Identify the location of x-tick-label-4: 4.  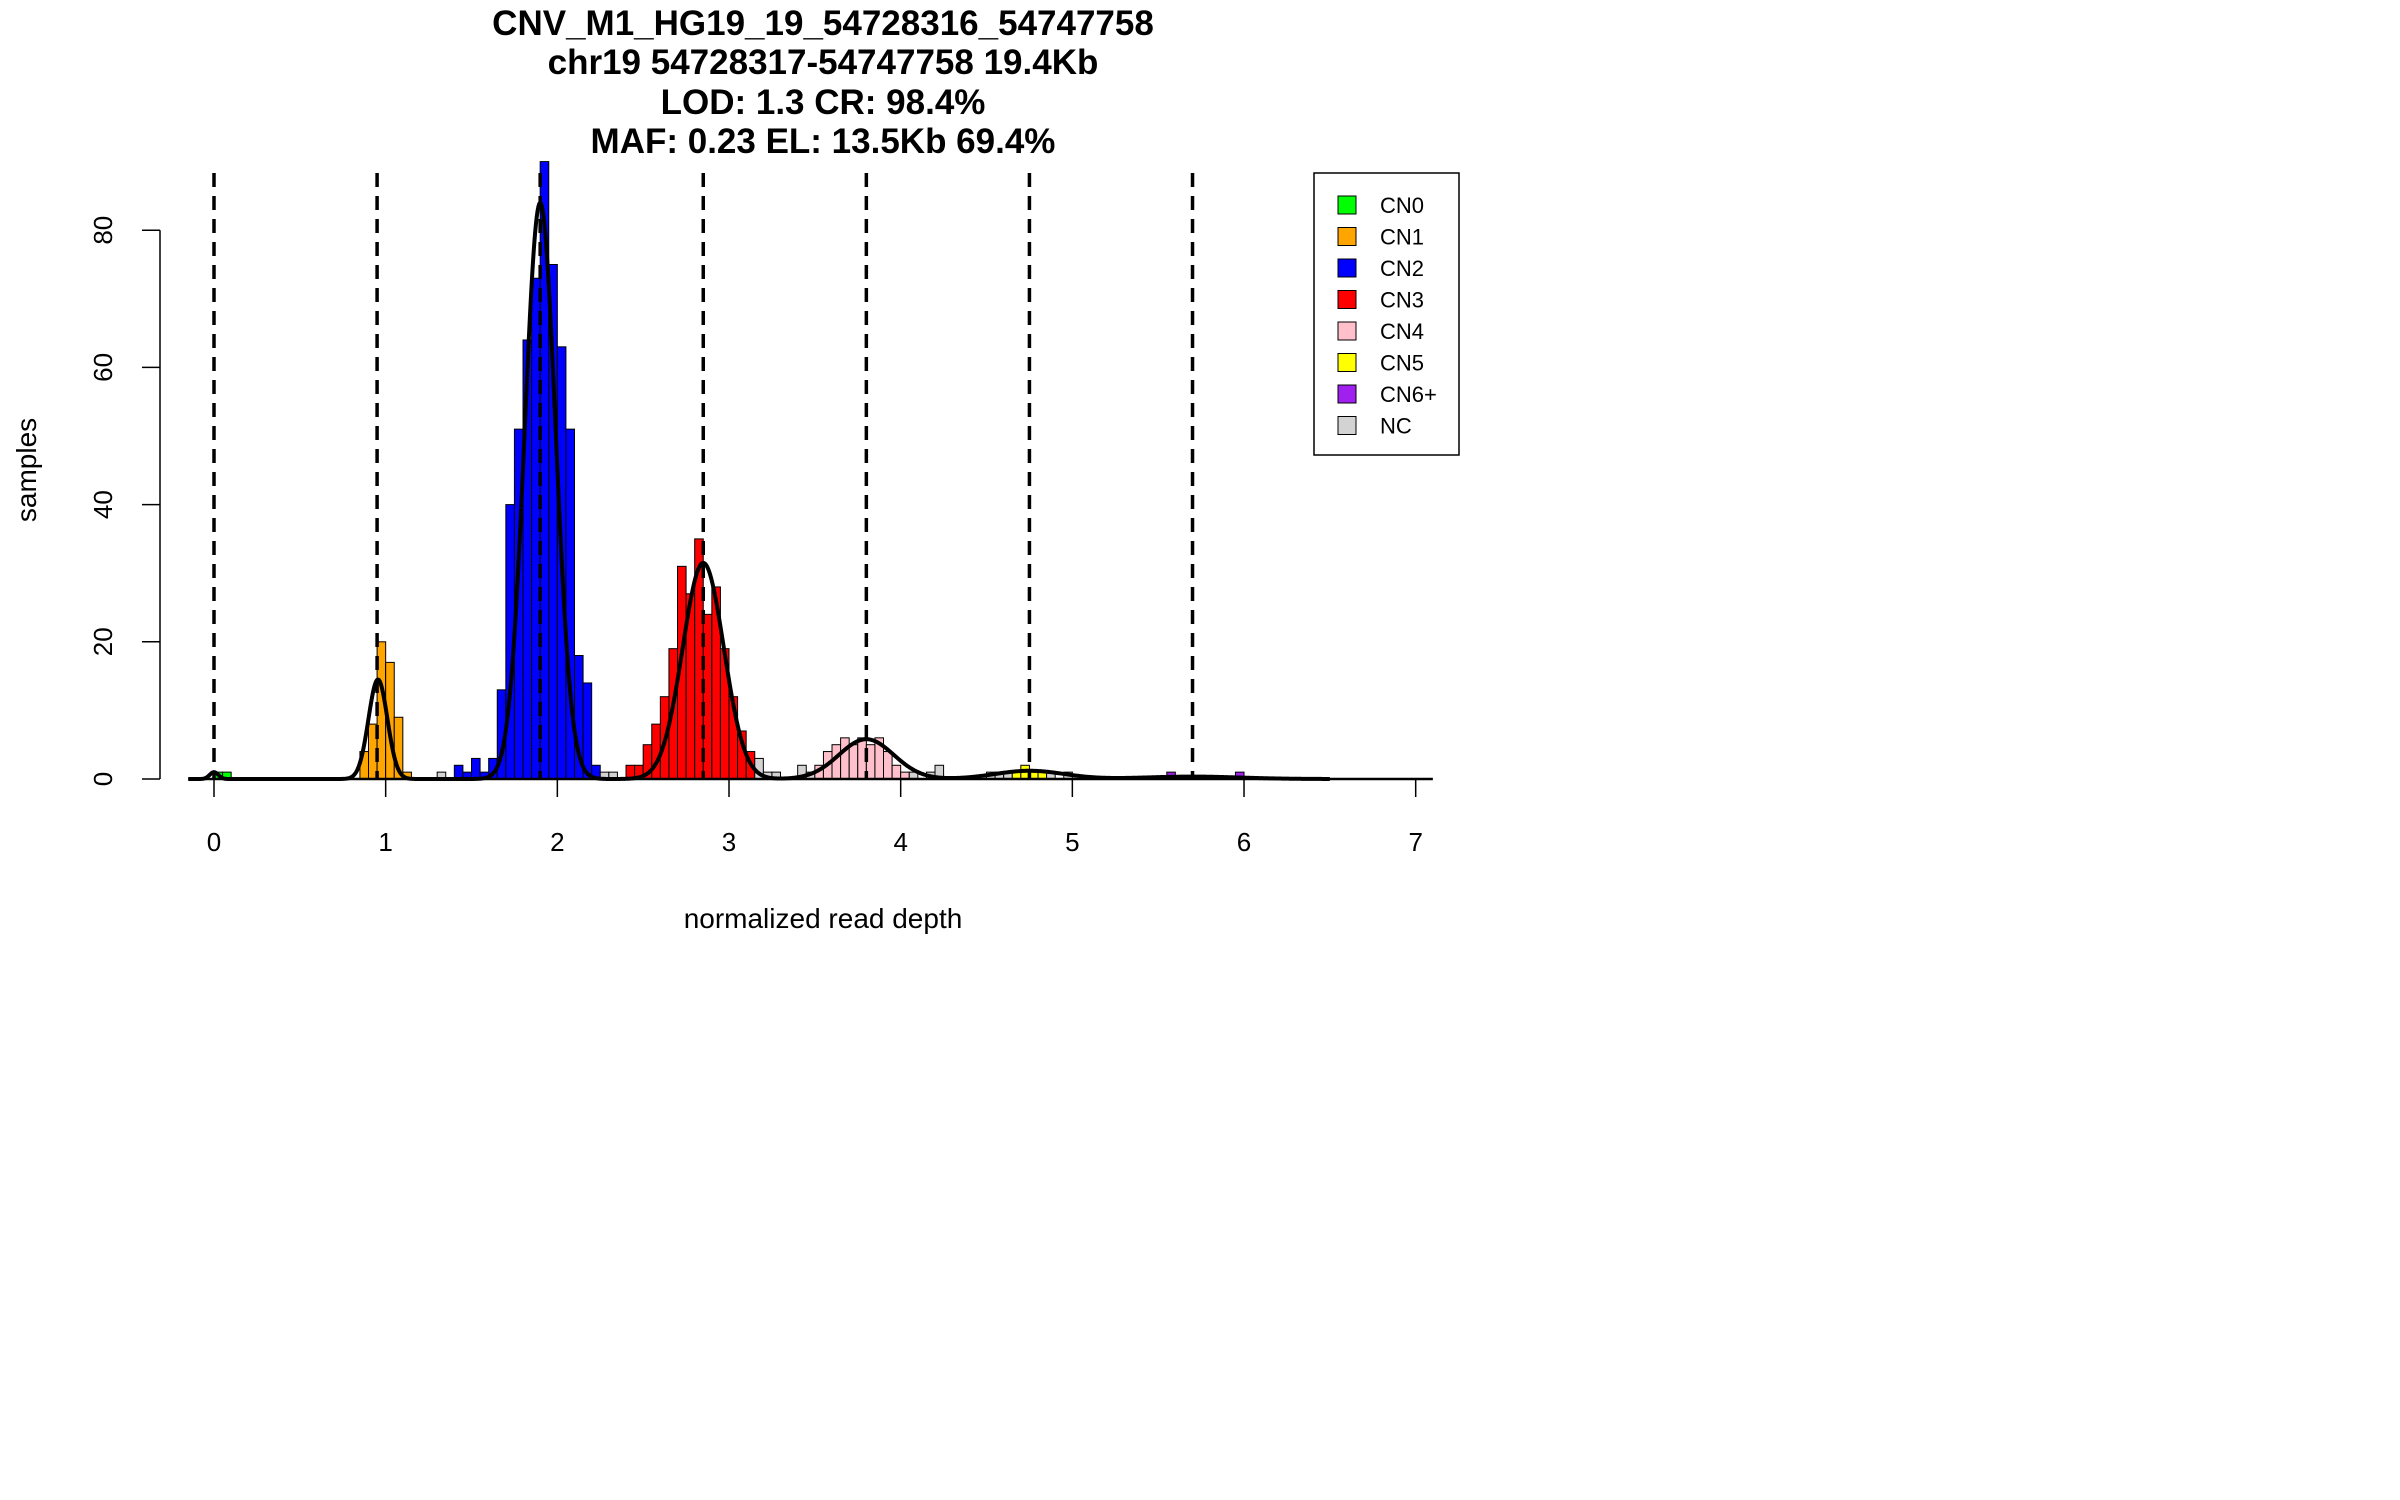
(900, 842).